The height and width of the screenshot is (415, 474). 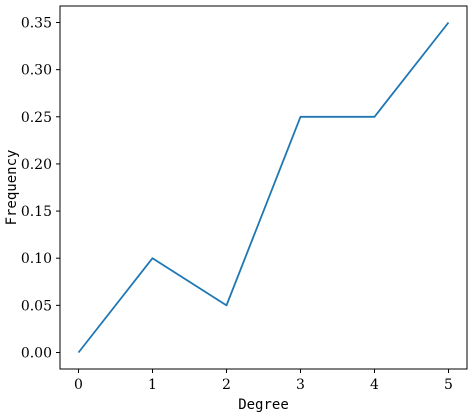 I want to click on y-tick-label: 0.10, so click(x=36, y=259).